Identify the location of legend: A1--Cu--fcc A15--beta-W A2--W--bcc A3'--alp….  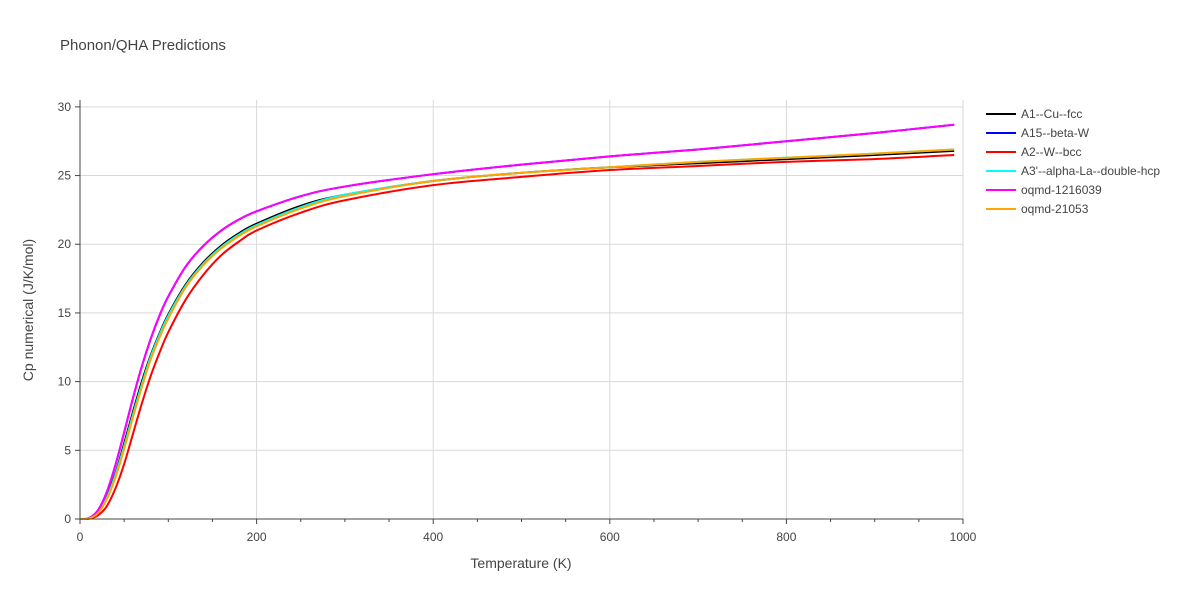
(1073, 161).